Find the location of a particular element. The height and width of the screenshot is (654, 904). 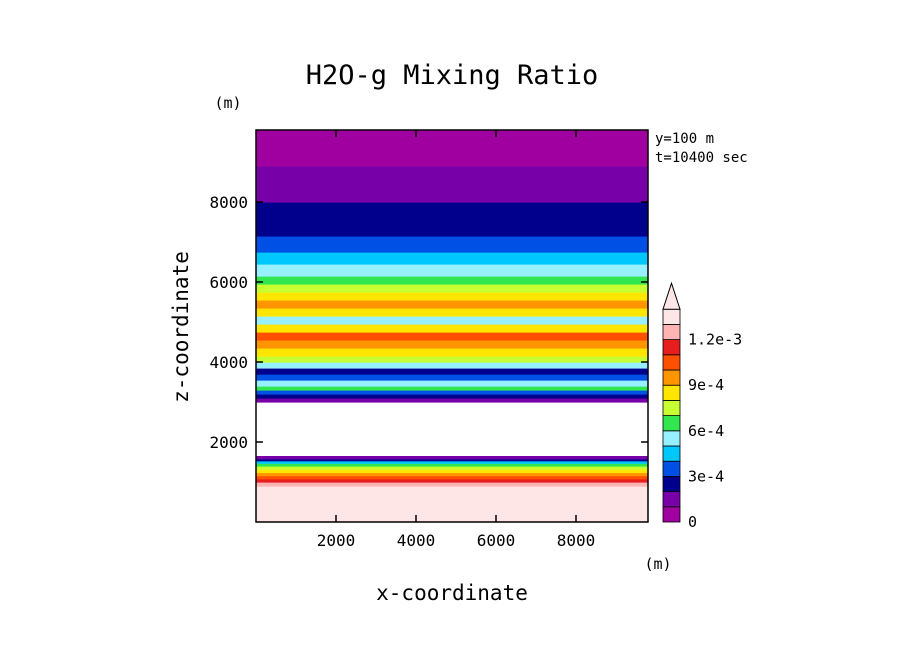

y-axis-title: z-coordinate is located at coordinates (181, 327).